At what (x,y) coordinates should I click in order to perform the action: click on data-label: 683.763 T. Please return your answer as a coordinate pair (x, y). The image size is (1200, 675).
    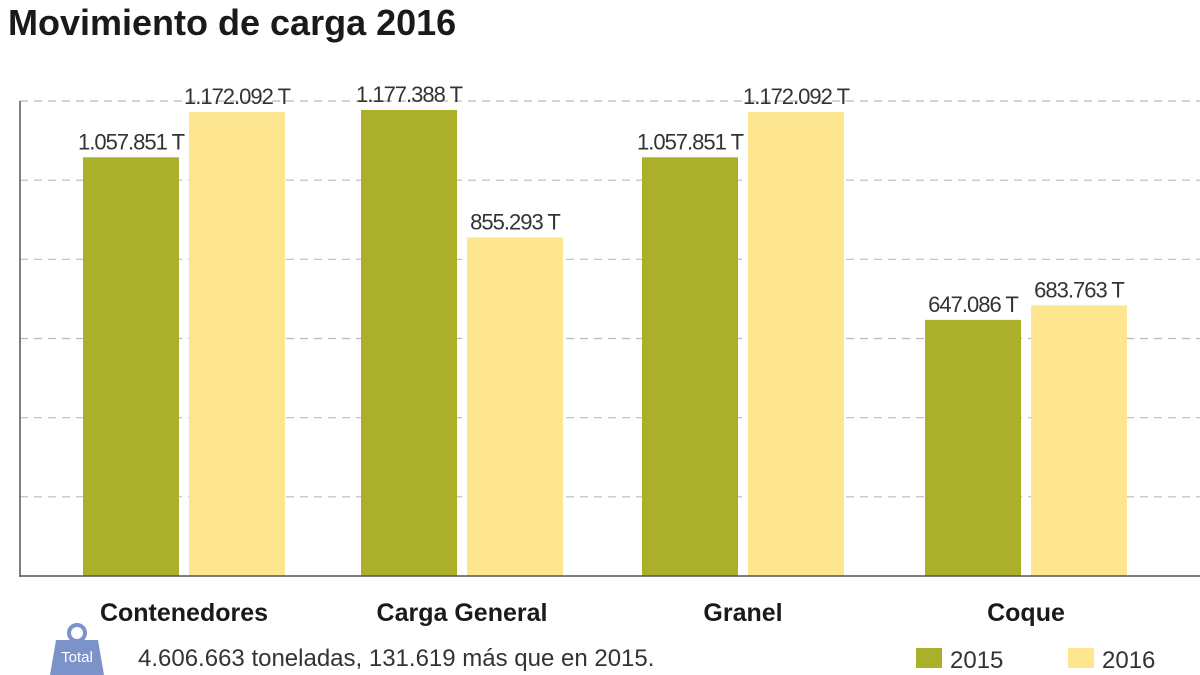
    Looking at the image, I should click on (1079, 289).